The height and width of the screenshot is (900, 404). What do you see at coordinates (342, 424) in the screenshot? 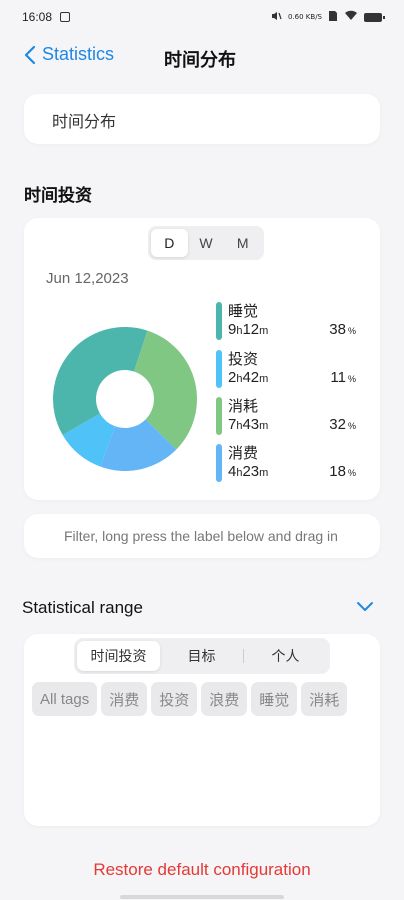
I see `legend-percent: 32%` at bounding box center [342, 424].